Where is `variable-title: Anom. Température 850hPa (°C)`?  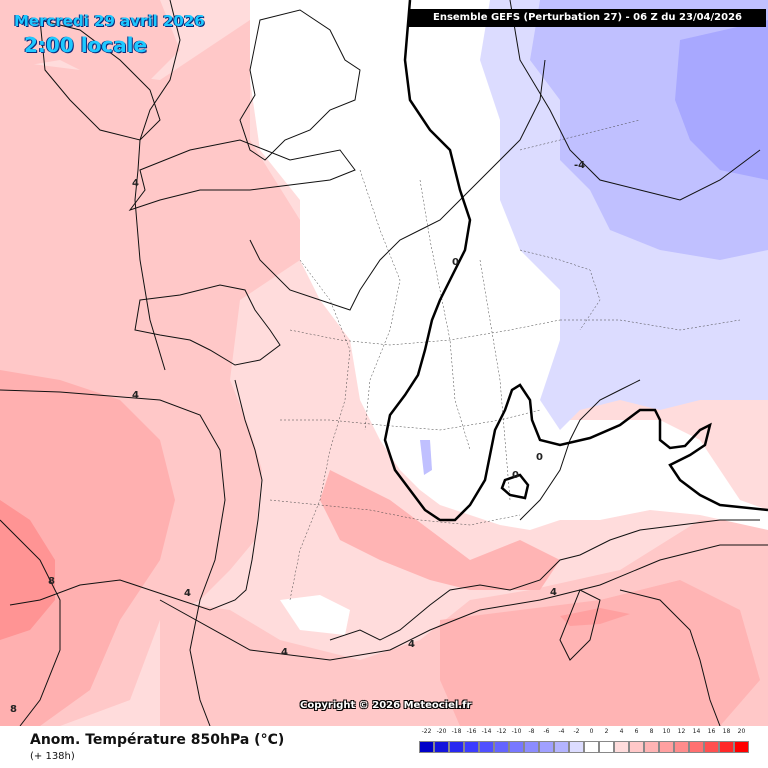 variable-title: Anom. Température 850hPa (°C) is located at coordinates (157, 740).